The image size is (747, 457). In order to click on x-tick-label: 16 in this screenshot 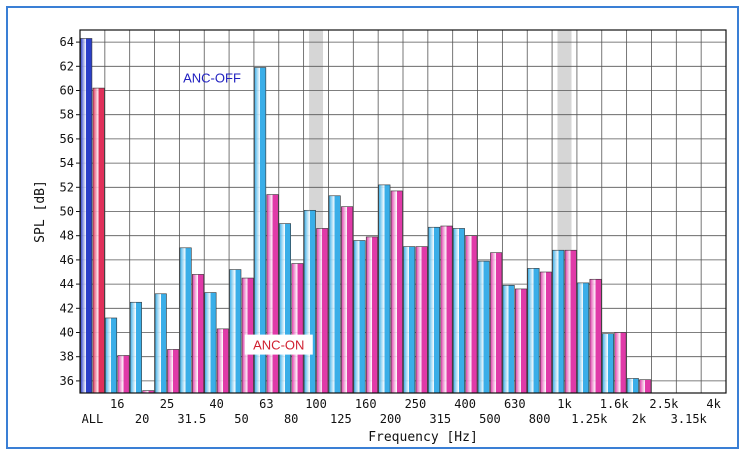, I will do `click(117, 404)`.